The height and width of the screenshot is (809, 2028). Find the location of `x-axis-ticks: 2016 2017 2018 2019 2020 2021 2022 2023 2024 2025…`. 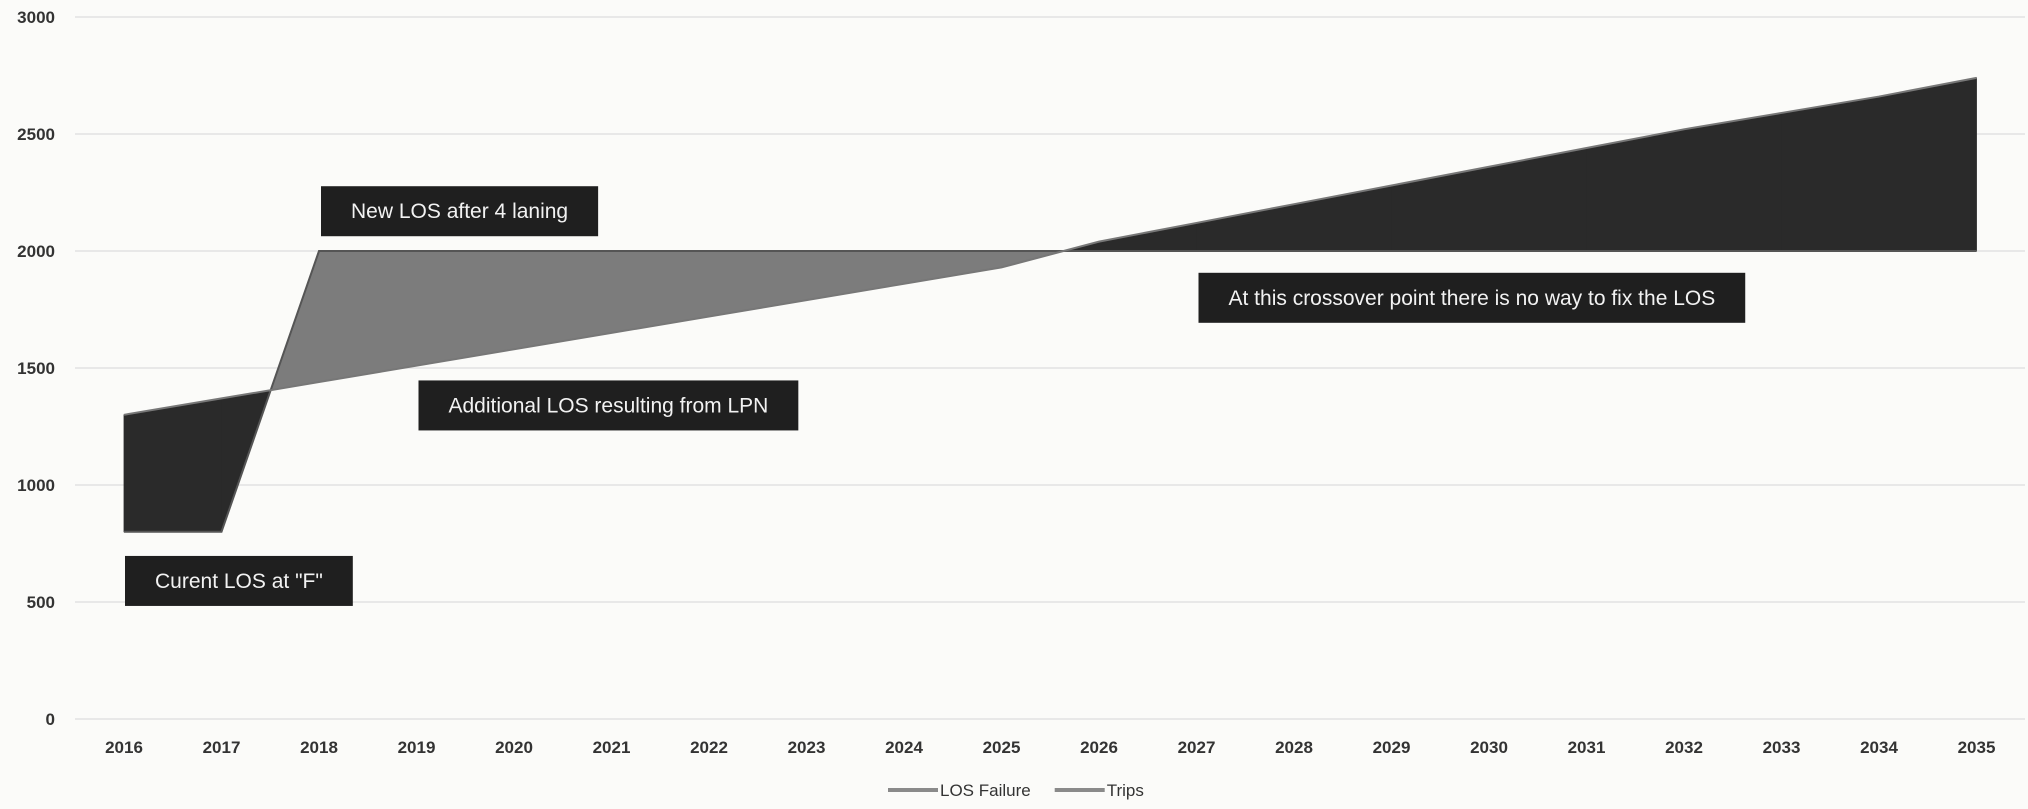

x-axis-ticks: 2016 2017 2018 2019 2020 2021 2022 2023 2024 2025… is located at coordinates (1050, 747).